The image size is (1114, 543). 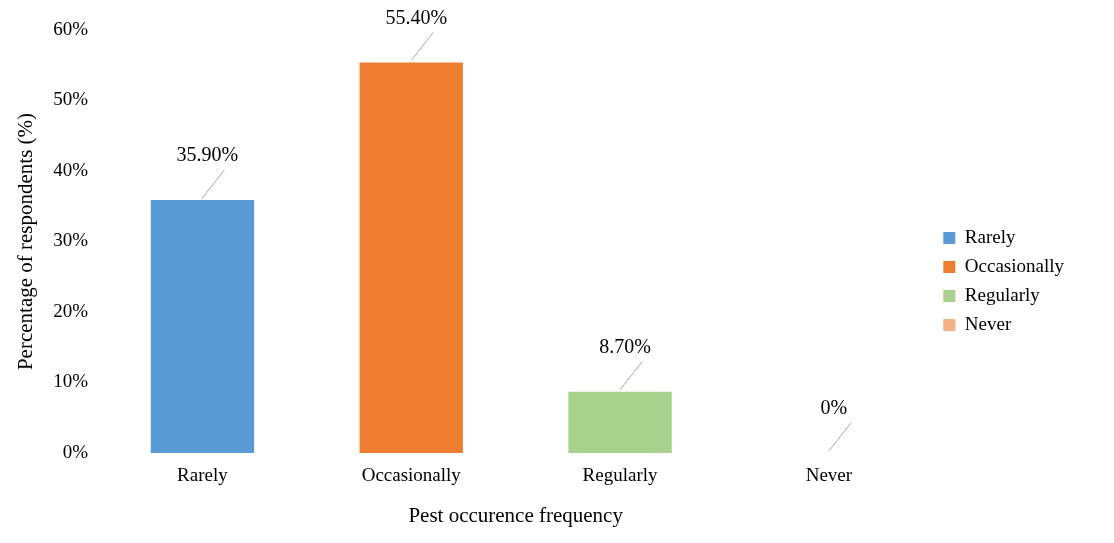 What do you see at coordinates (71, 240) in the screenshot?
I see `y-tick-label: 30%` at bounding box center [71, 240].